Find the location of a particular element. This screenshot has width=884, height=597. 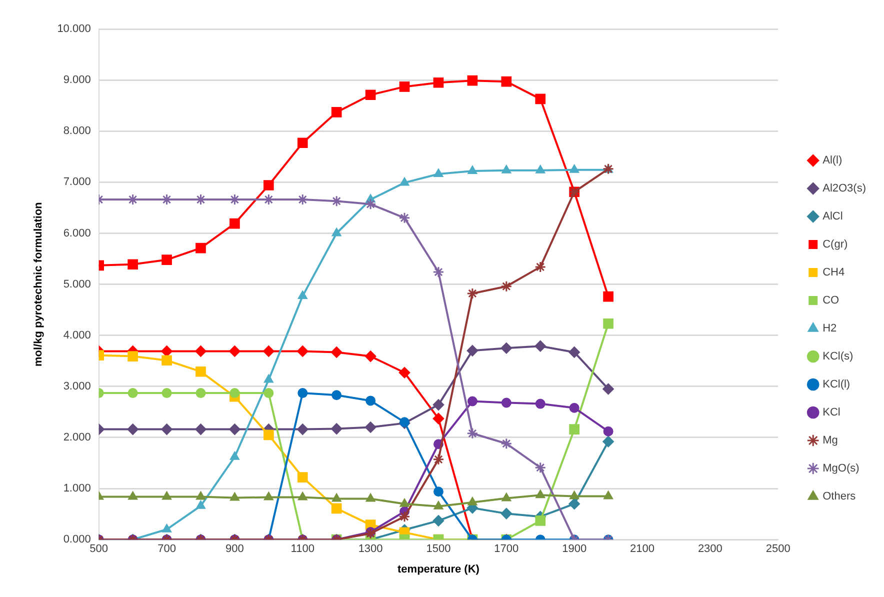

y-tick-label: 3.000 is located at coordinates (77, 386).